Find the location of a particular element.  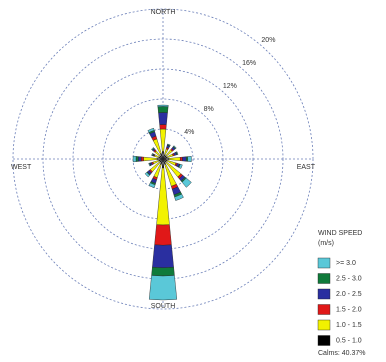

r-tick-label: 16% is located at coordinates (249, 63).